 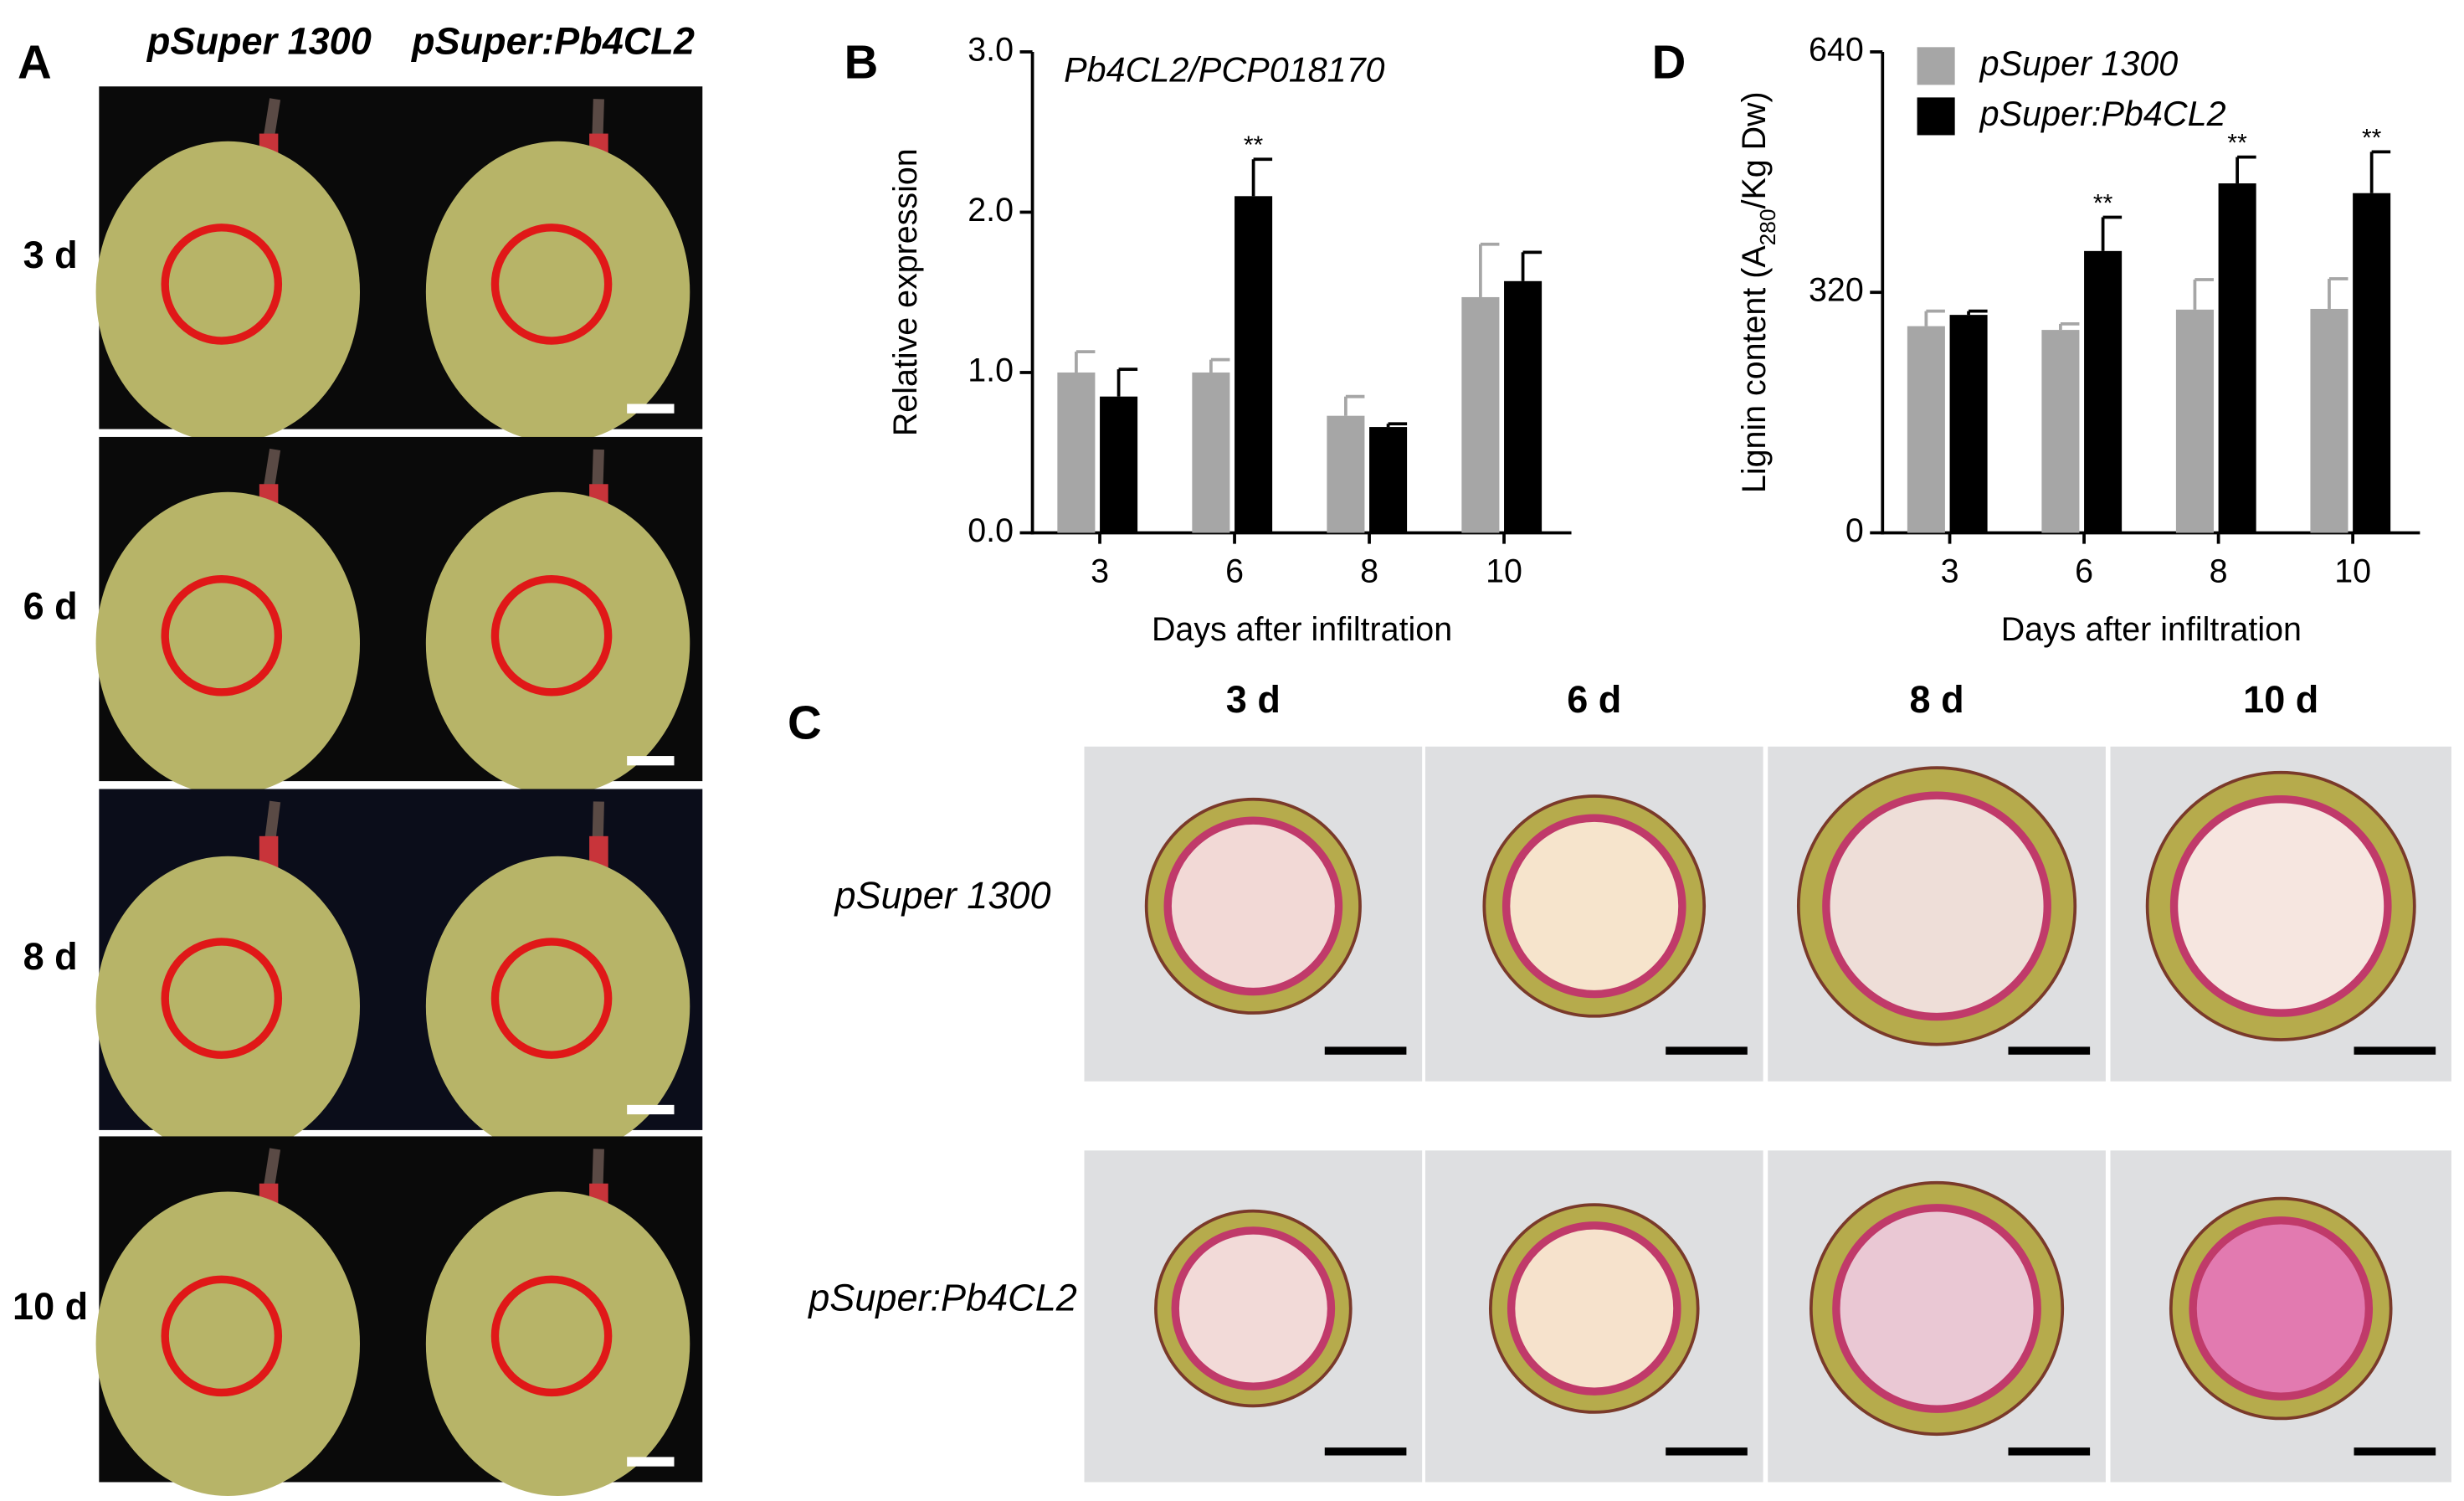 I want to click on panel-label: D, so click(x=1669, y=63).